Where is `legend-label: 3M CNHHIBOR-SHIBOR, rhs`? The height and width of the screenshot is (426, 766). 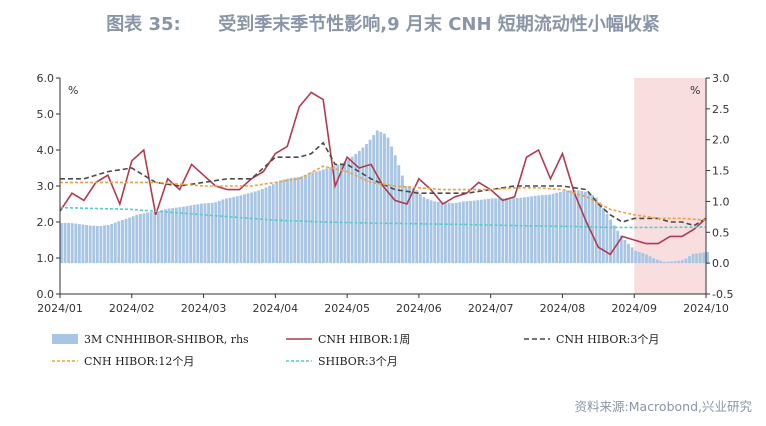
legend-label: 3M CNHHIBOR-SHIBOR, rhs is located at coordinates (166, 339).